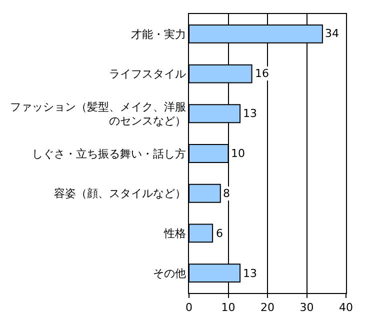  I want to click on data-label: 16, so click(262, 73).